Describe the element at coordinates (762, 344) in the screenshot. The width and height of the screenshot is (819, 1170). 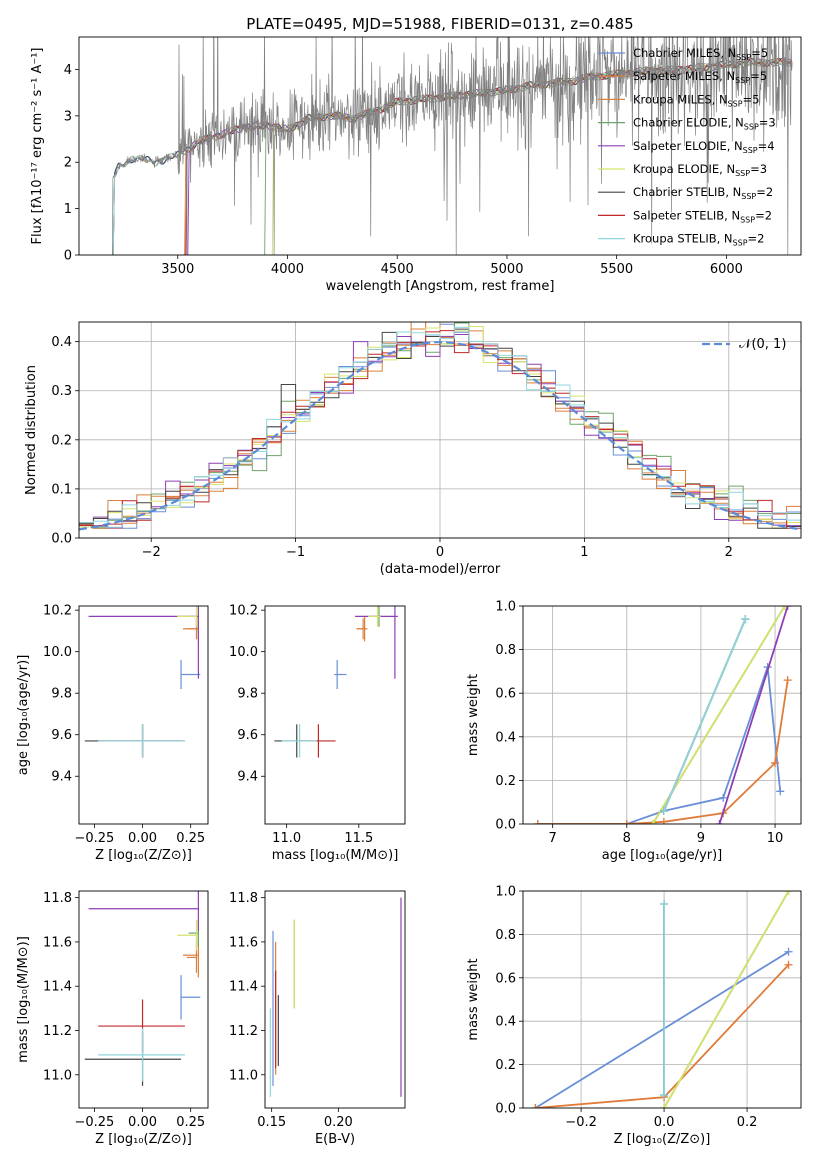
I see `gaussian-legend-label: 𝒩(0, 1)` at that location.